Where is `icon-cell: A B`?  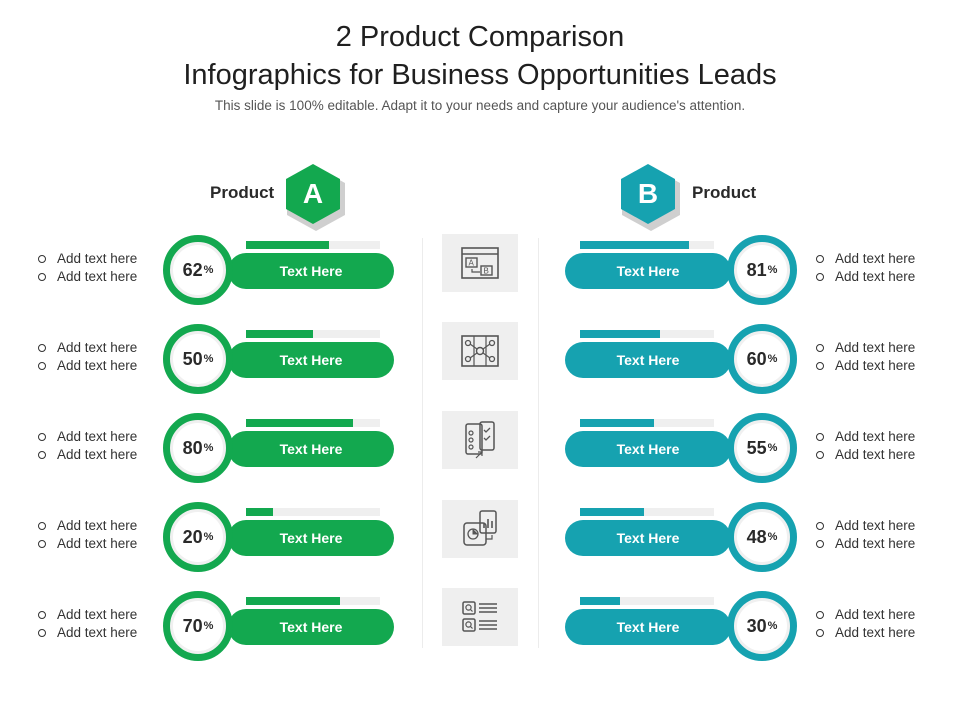 icon-cell: A B is located at coordinates (480, 263).